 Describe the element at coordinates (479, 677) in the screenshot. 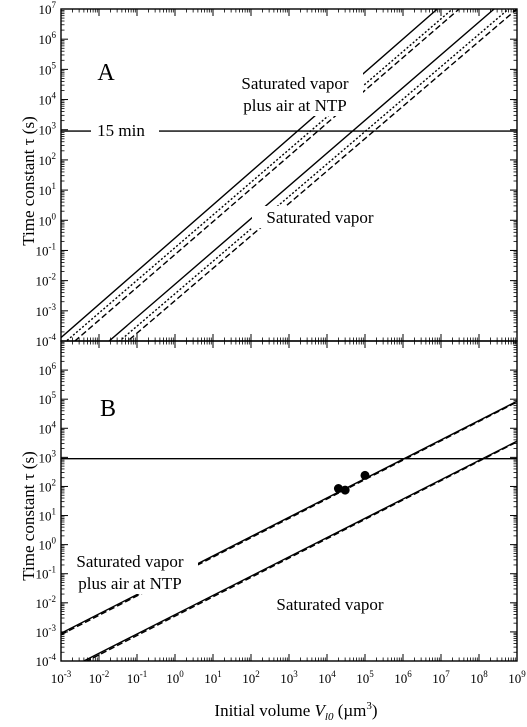

I see `x-tick-label: 10⁸` at that location.